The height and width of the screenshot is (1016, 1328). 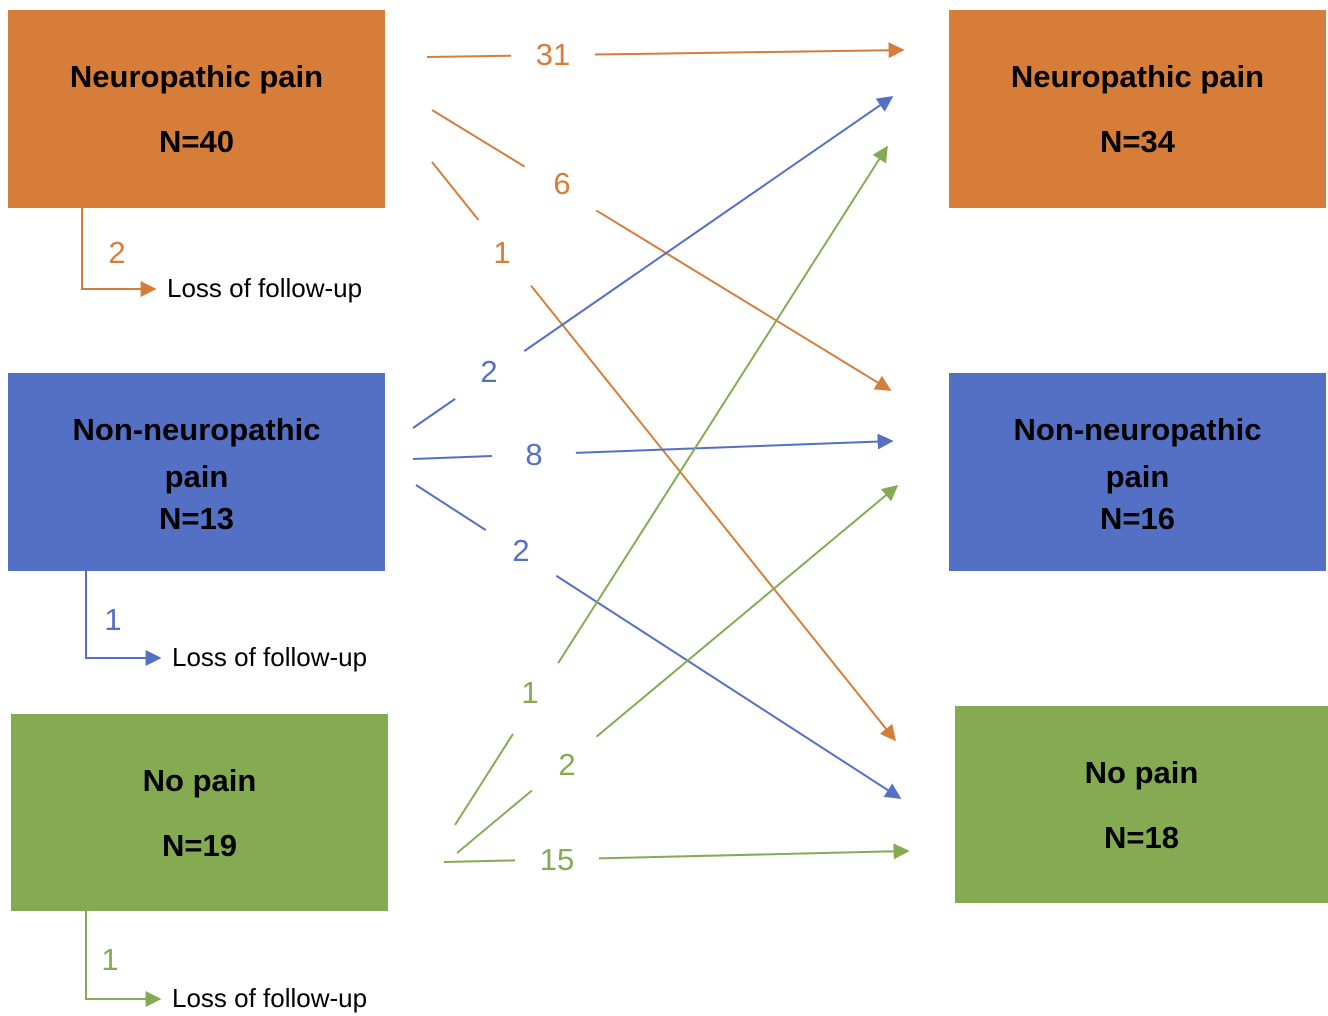 What do you see at coordinates (196, 141) in the screenshot?
I see `node-count: N=40` at bounding box center [196, 141].